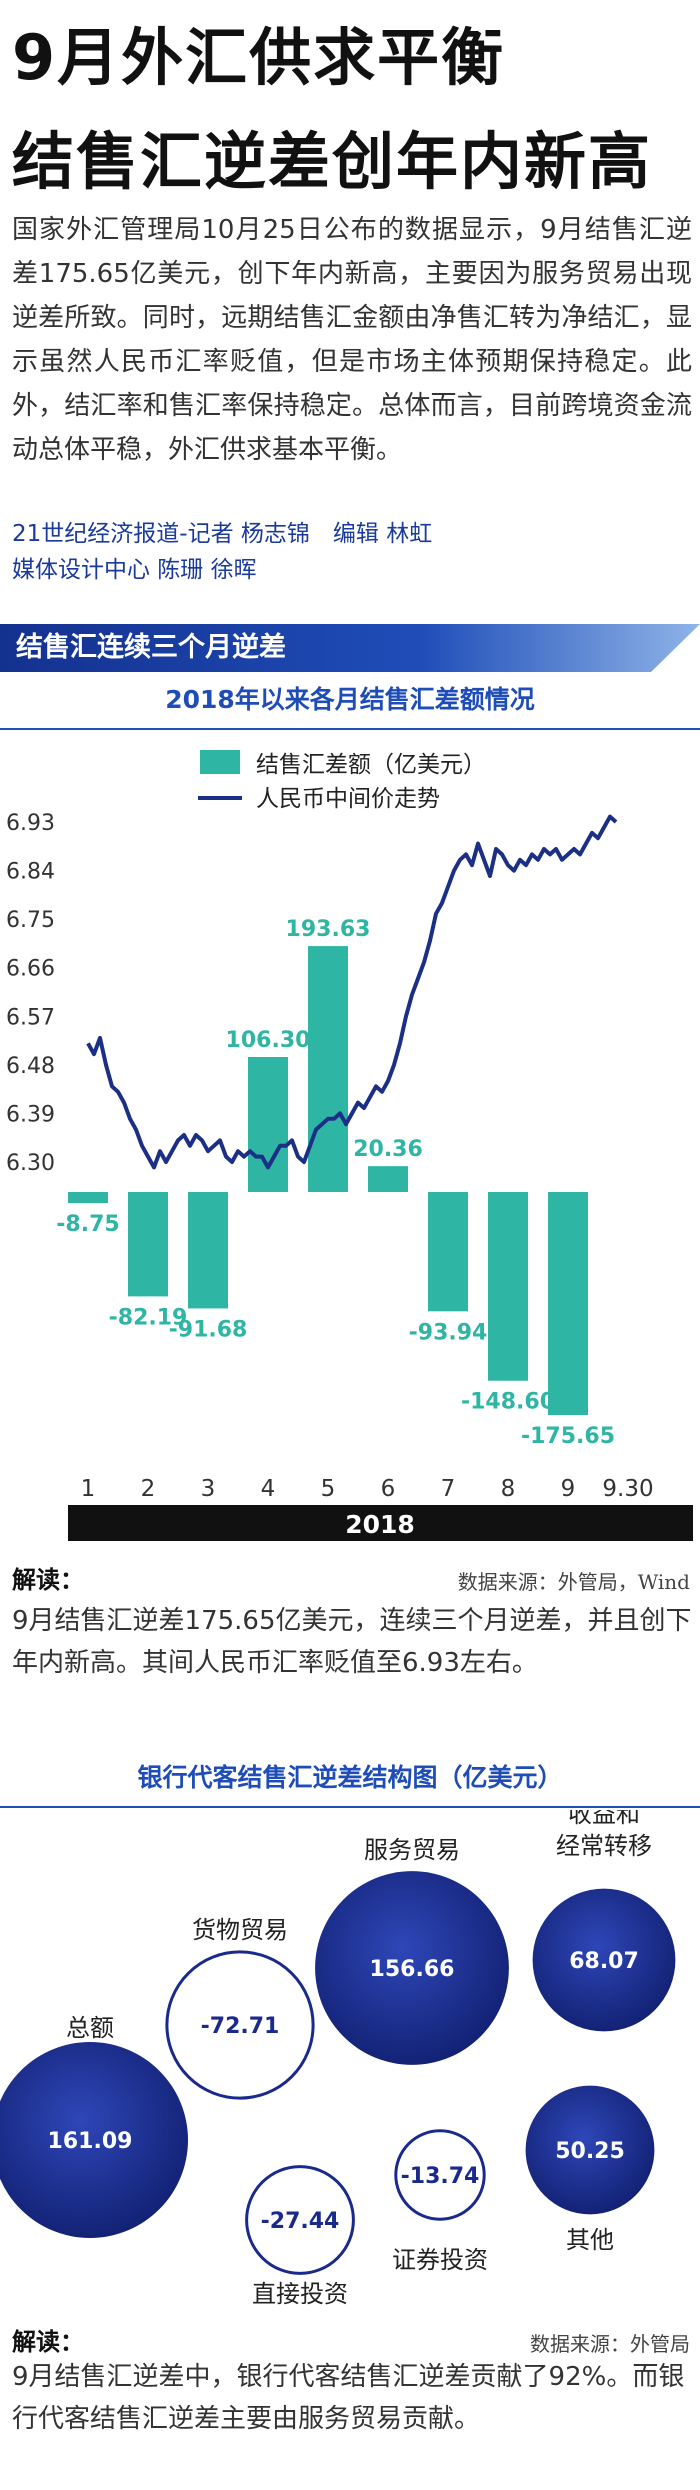  Describe the element at coordinates (30, 1017) in the screenshot. I see `y-tick-label: 6.57` at that location.